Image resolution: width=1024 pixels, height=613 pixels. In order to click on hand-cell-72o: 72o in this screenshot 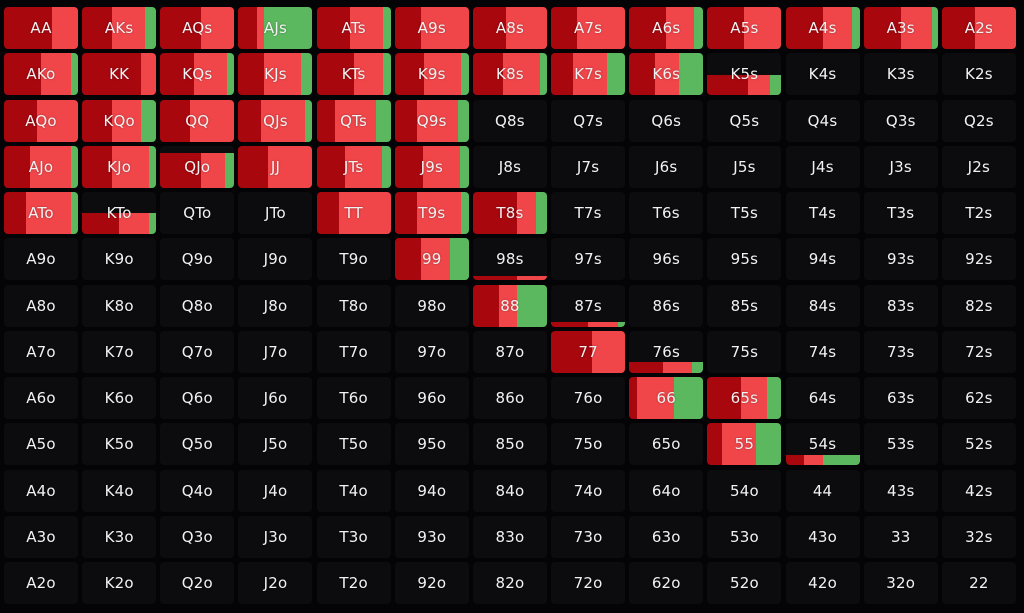, I will do `click(588, 583)`.